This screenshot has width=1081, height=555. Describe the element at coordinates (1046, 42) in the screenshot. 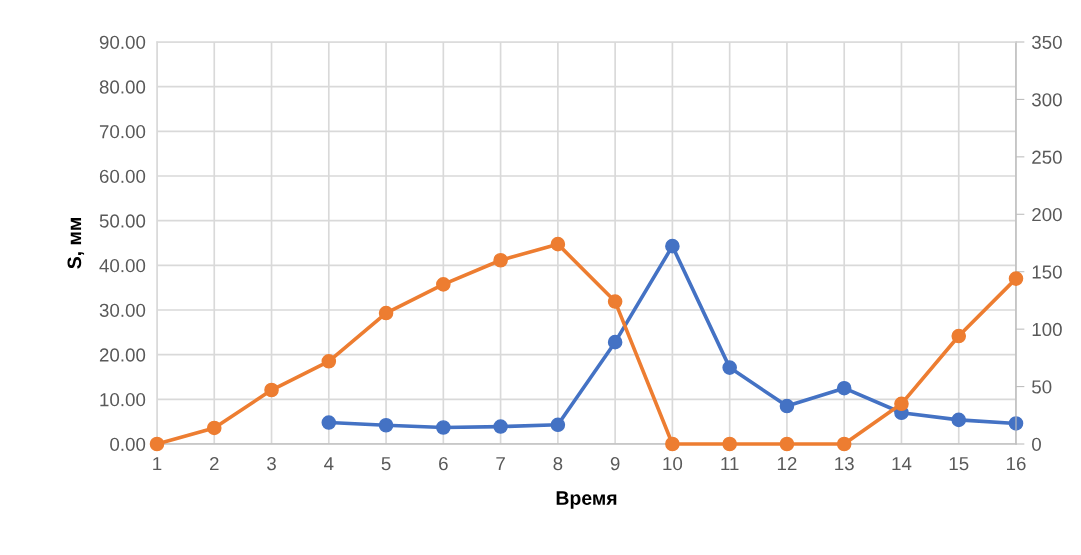

I see `y2-tick-label: 350` at that location.